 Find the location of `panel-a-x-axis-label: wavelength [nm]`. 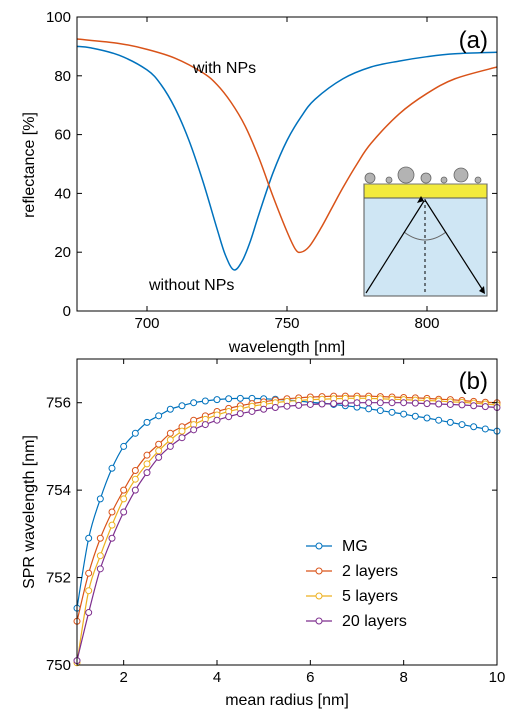

panel-a-x-axis-label: wavelength [nm] is located at coordinates (287, 347).